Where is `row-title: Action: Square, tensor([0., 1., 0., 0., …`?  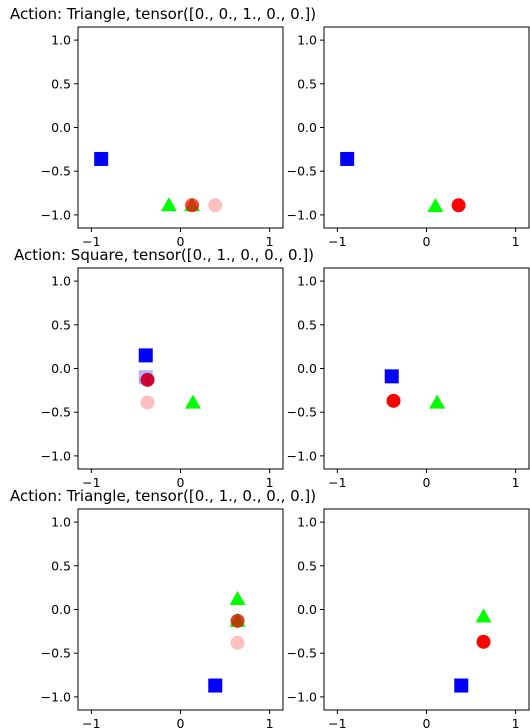 row-title: Action: Square, tensor([0., 1., 0., 0., … is located at coordinates (164, 255).